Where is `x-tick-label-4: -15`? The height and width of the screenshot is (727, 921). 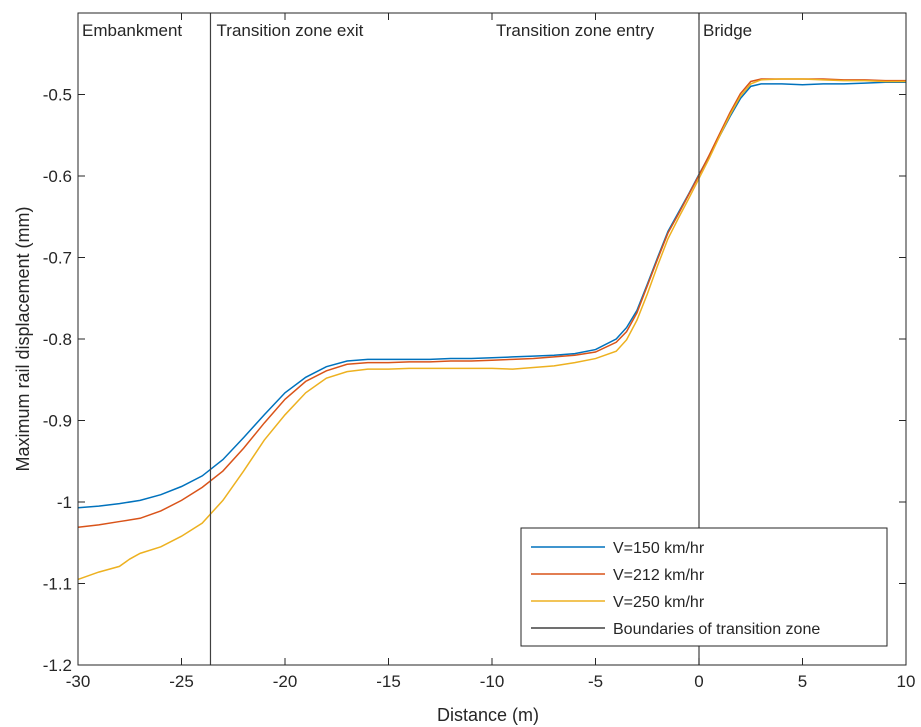
x-tick-label-4: -15 is located at coordinates (388, 681).